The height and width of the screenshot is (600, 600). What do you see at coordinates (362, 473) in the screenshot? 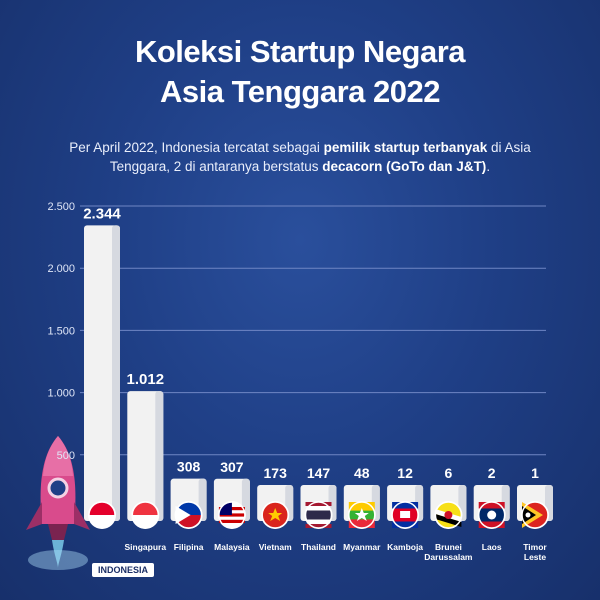
I see `data-label: 48` at bounding box center [362, 473].